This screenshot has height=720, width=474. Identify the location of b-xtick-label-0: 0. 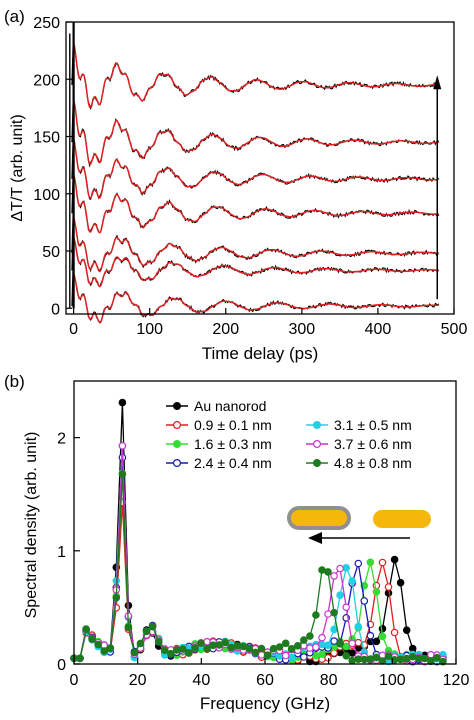
(74, 680).